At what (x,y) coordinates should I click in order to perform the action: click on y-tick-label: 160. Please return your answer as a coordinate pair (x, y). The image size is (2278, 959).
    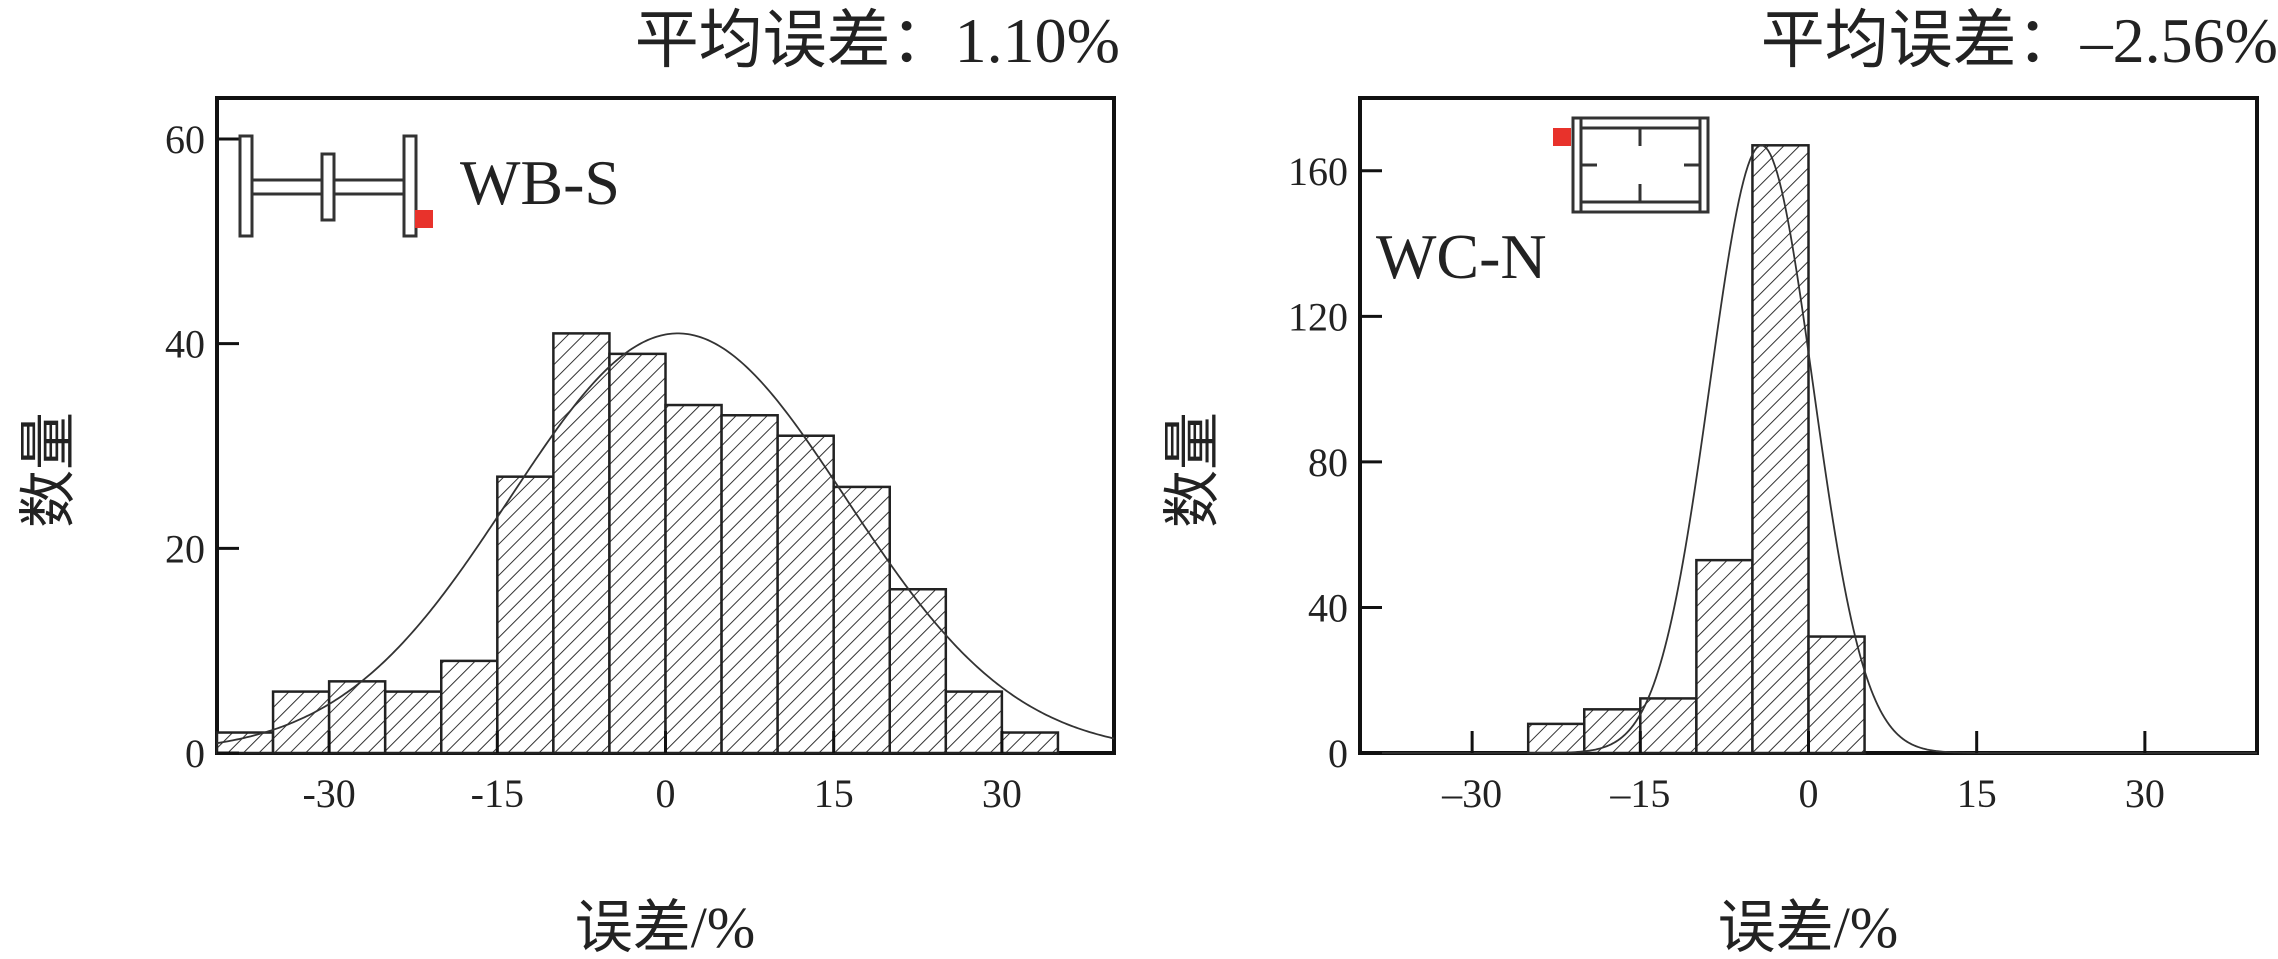
    Looking at the image, I should click on (1318, 171).